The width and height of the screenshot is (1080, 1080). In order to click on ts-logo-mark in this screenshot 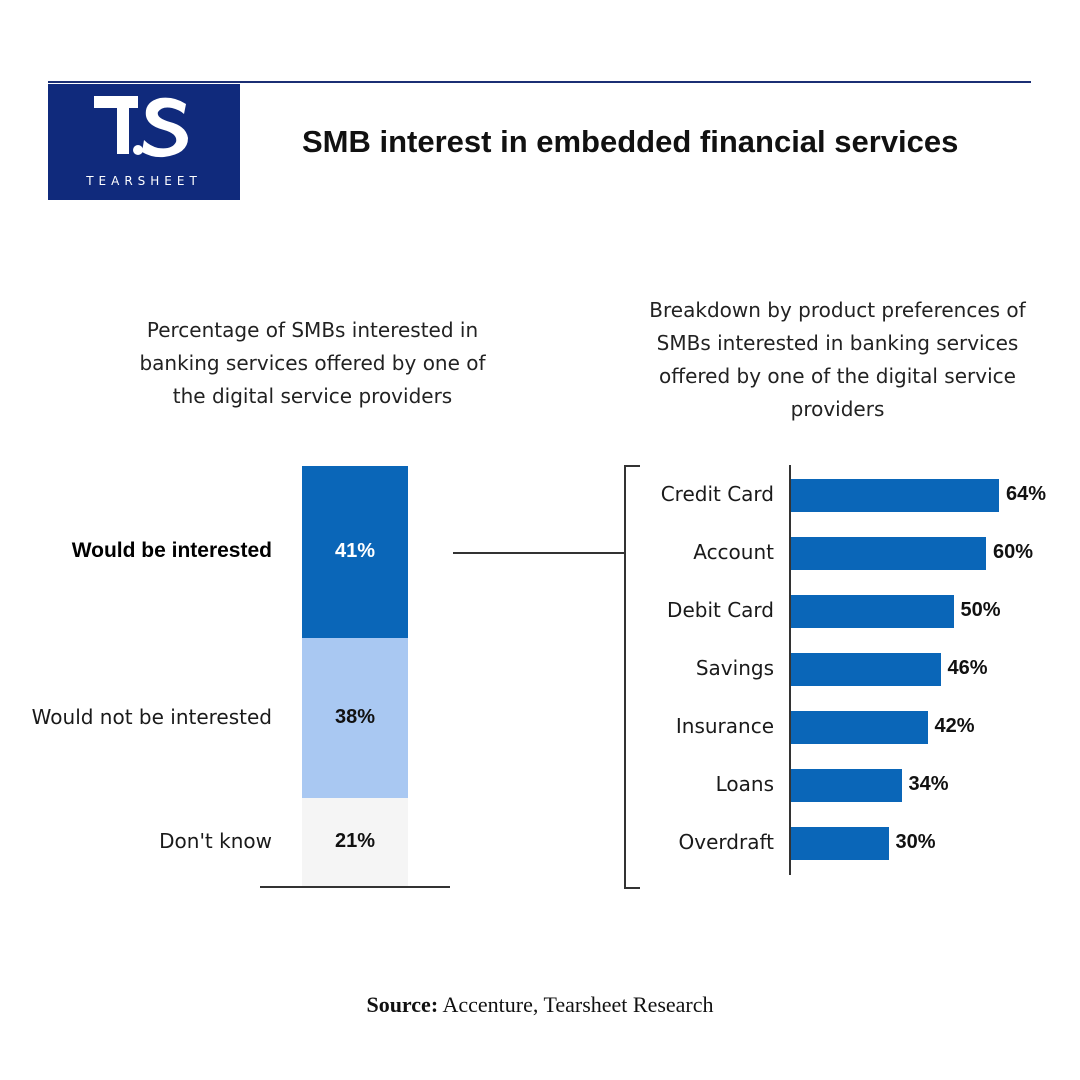, I will do `click(141, 127)`.